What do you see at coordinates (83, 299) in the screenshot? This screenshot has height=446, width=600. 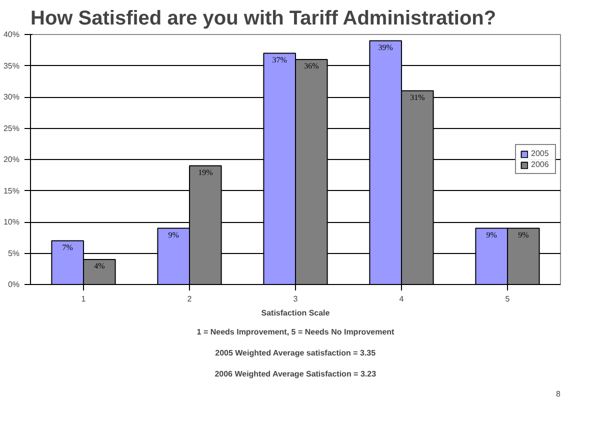 I see `x-tick-label: 1` at bounding box center [83, 299].